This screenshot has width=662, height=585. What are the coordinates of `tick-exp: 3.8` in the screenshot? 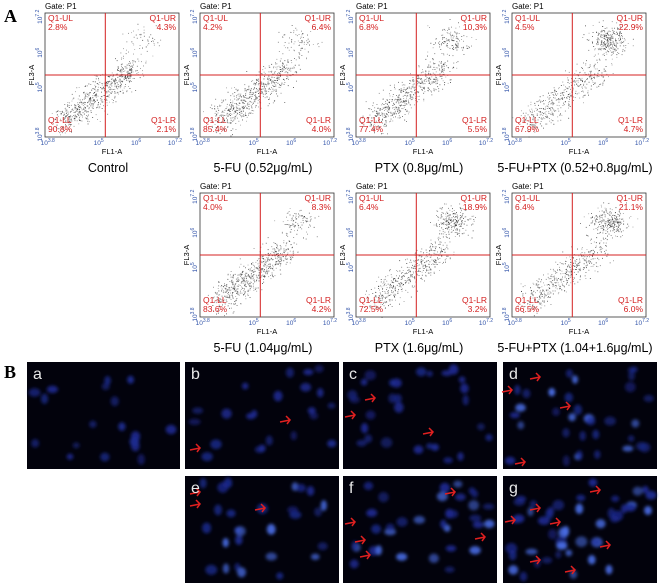 It's located at (362, 141).